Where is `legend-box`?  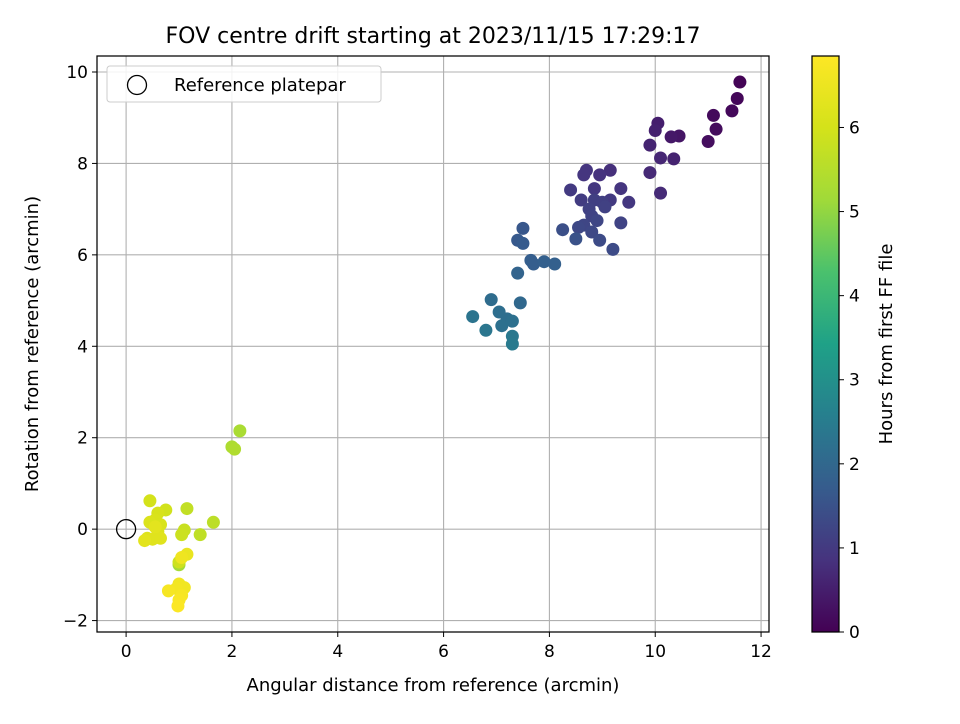 legend-box is located at coordinates (244, 84).